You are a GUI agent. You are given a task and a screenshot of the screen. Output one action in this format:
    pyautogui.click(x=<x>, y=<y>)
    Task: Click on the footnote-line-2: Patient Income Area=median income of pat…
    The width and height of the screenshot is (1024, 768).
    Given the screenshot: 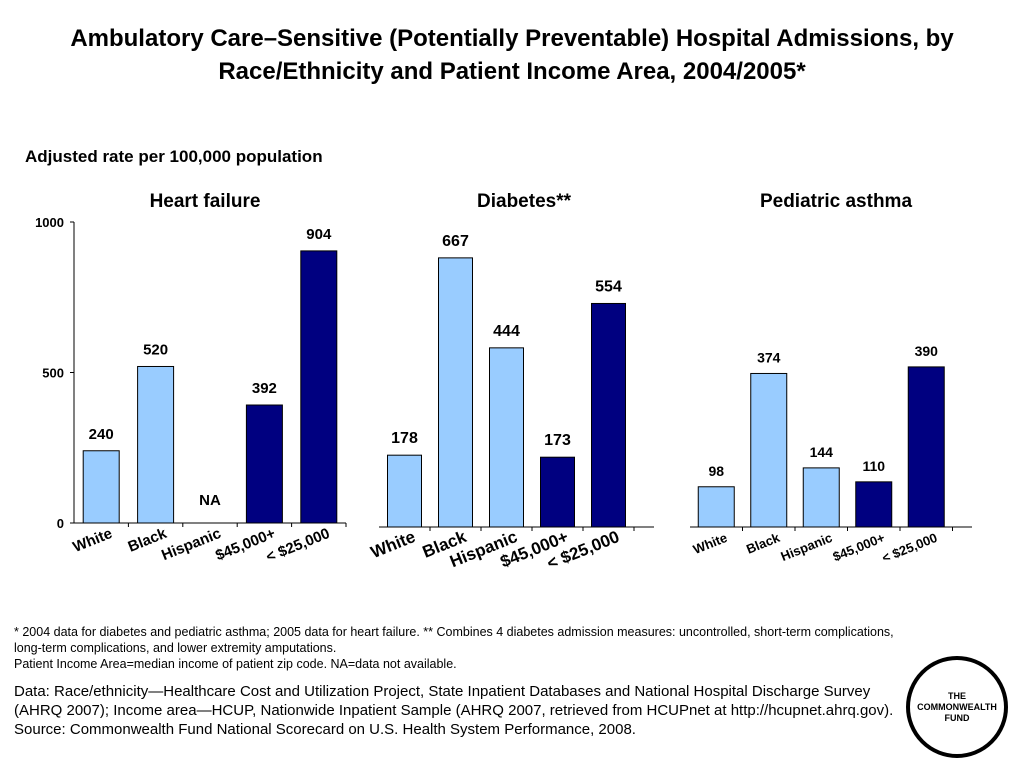 What is the action you would take?
    pyautogui.click(x=235, y=664)
    